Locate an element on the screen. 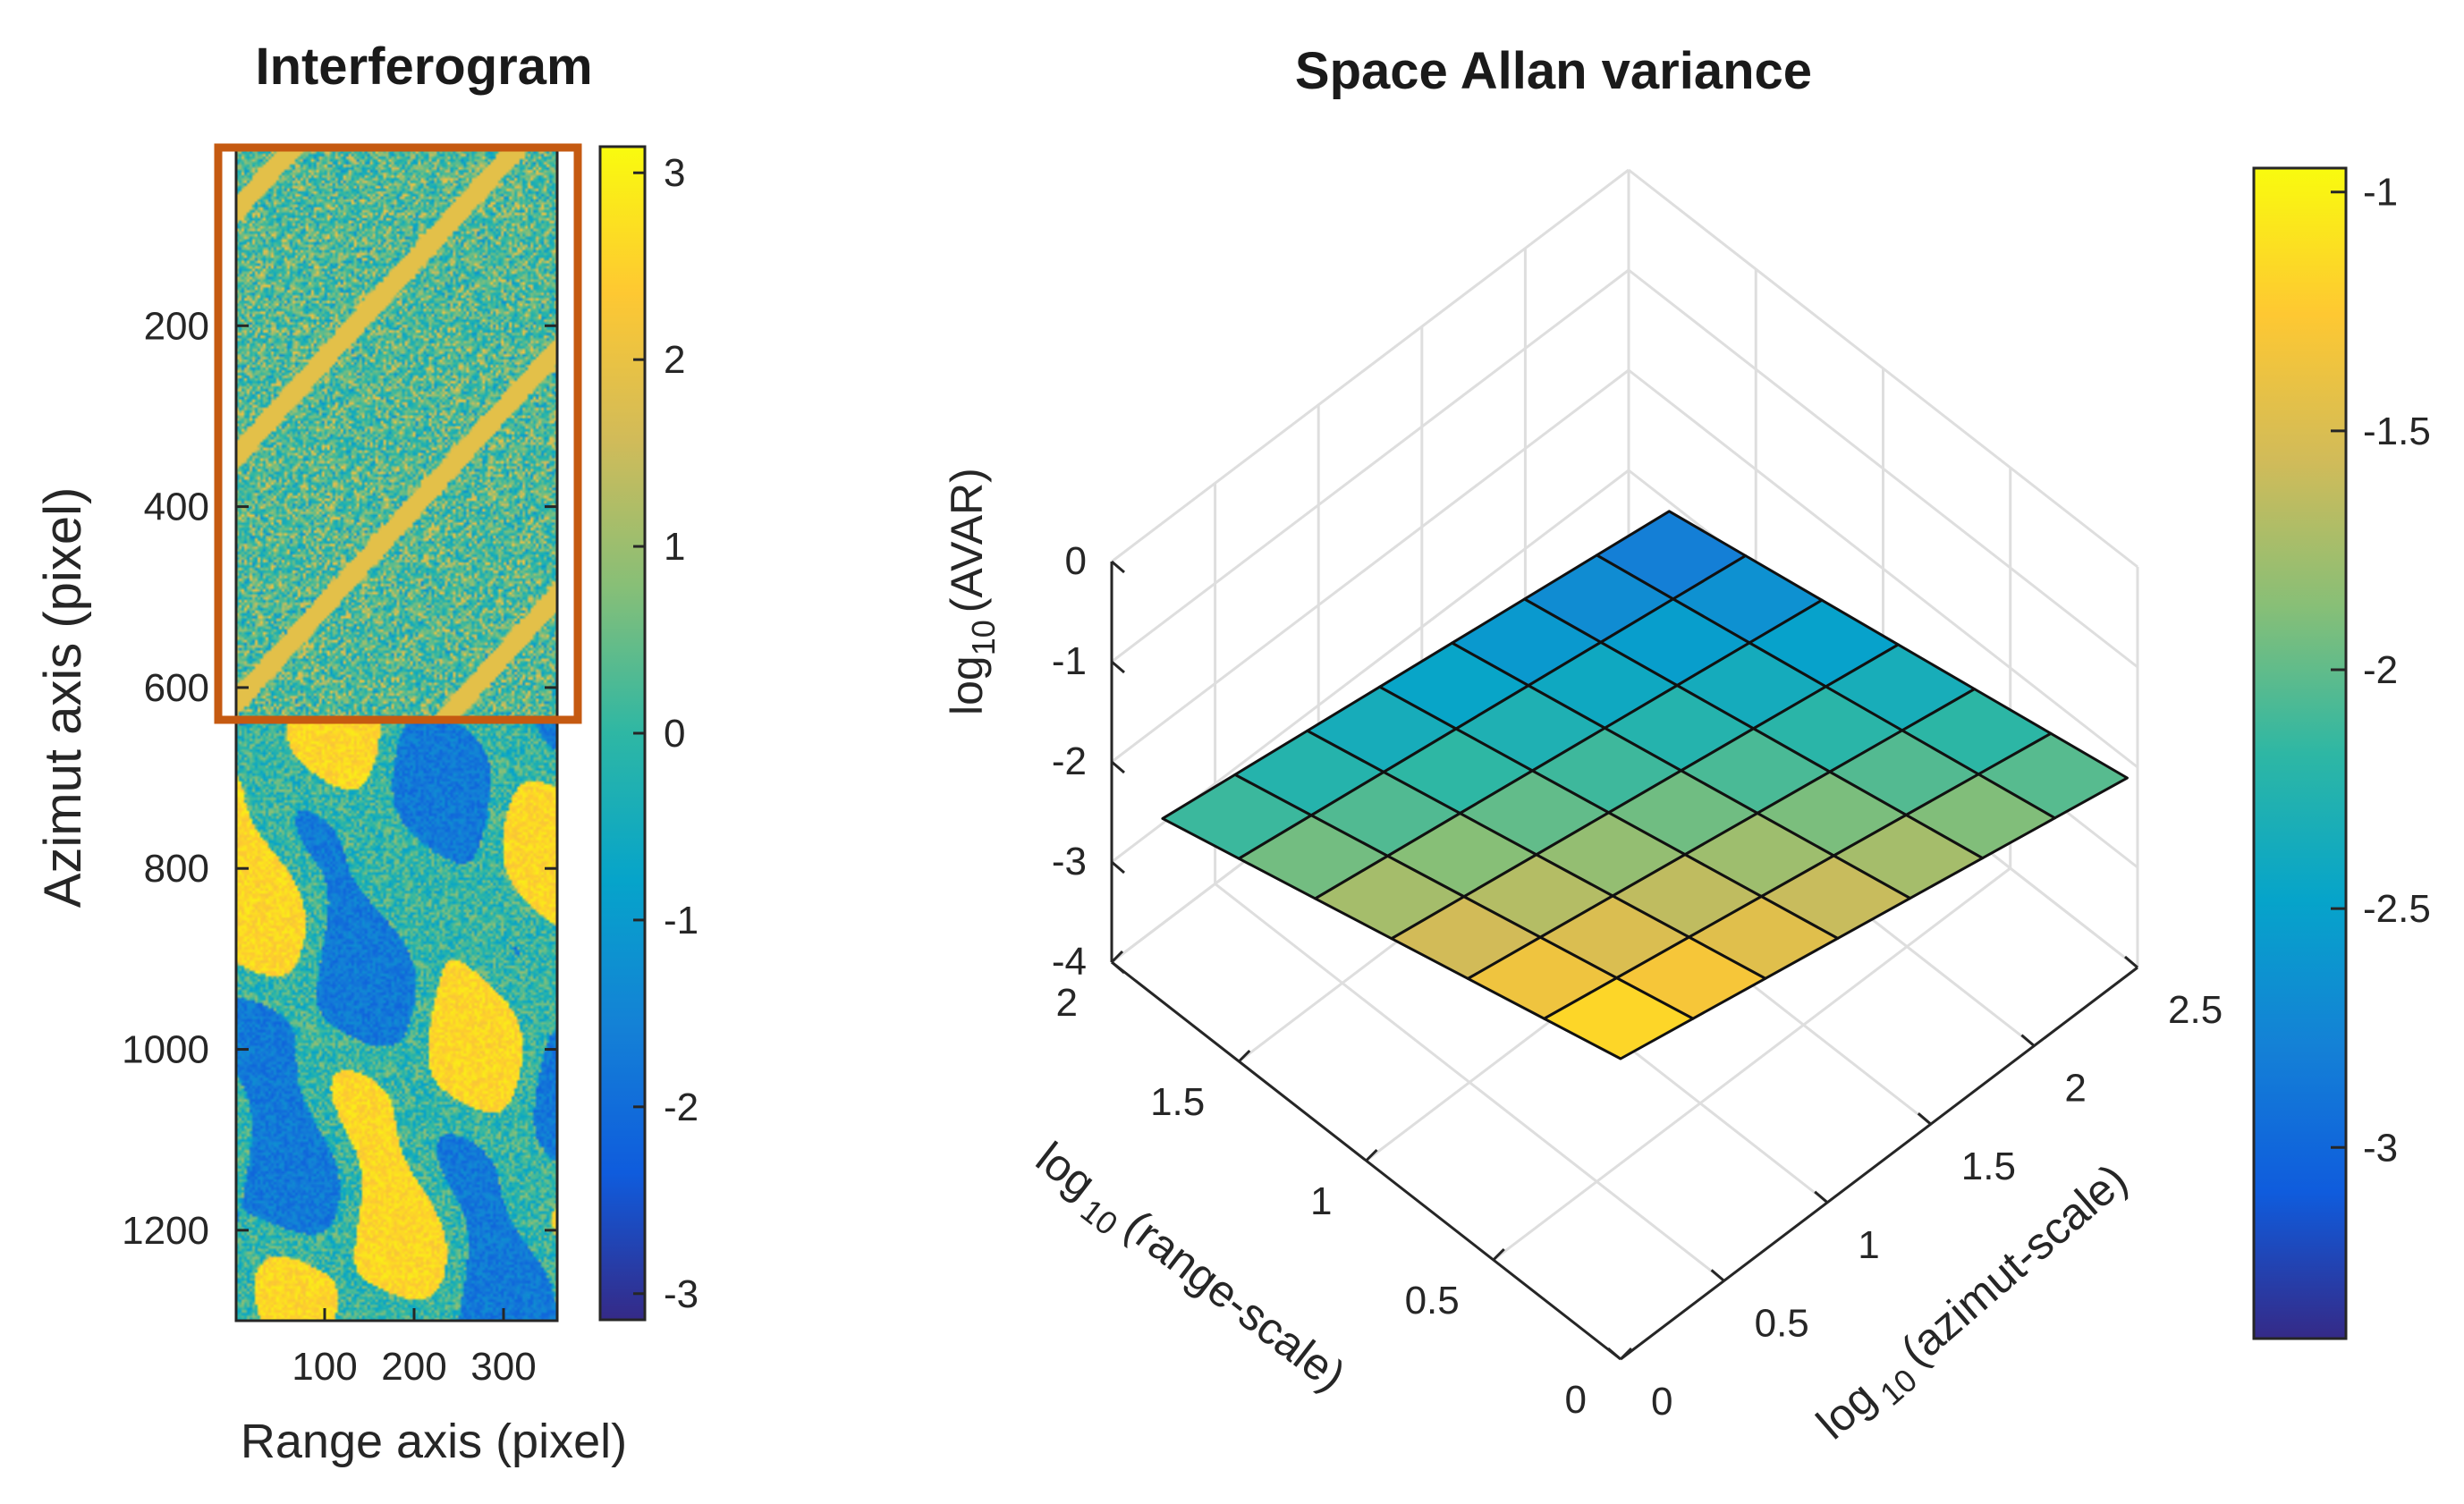 This screenshot has width=2464, height=1504. x-tick-label: 300 is located at coordinates (503, 1367).